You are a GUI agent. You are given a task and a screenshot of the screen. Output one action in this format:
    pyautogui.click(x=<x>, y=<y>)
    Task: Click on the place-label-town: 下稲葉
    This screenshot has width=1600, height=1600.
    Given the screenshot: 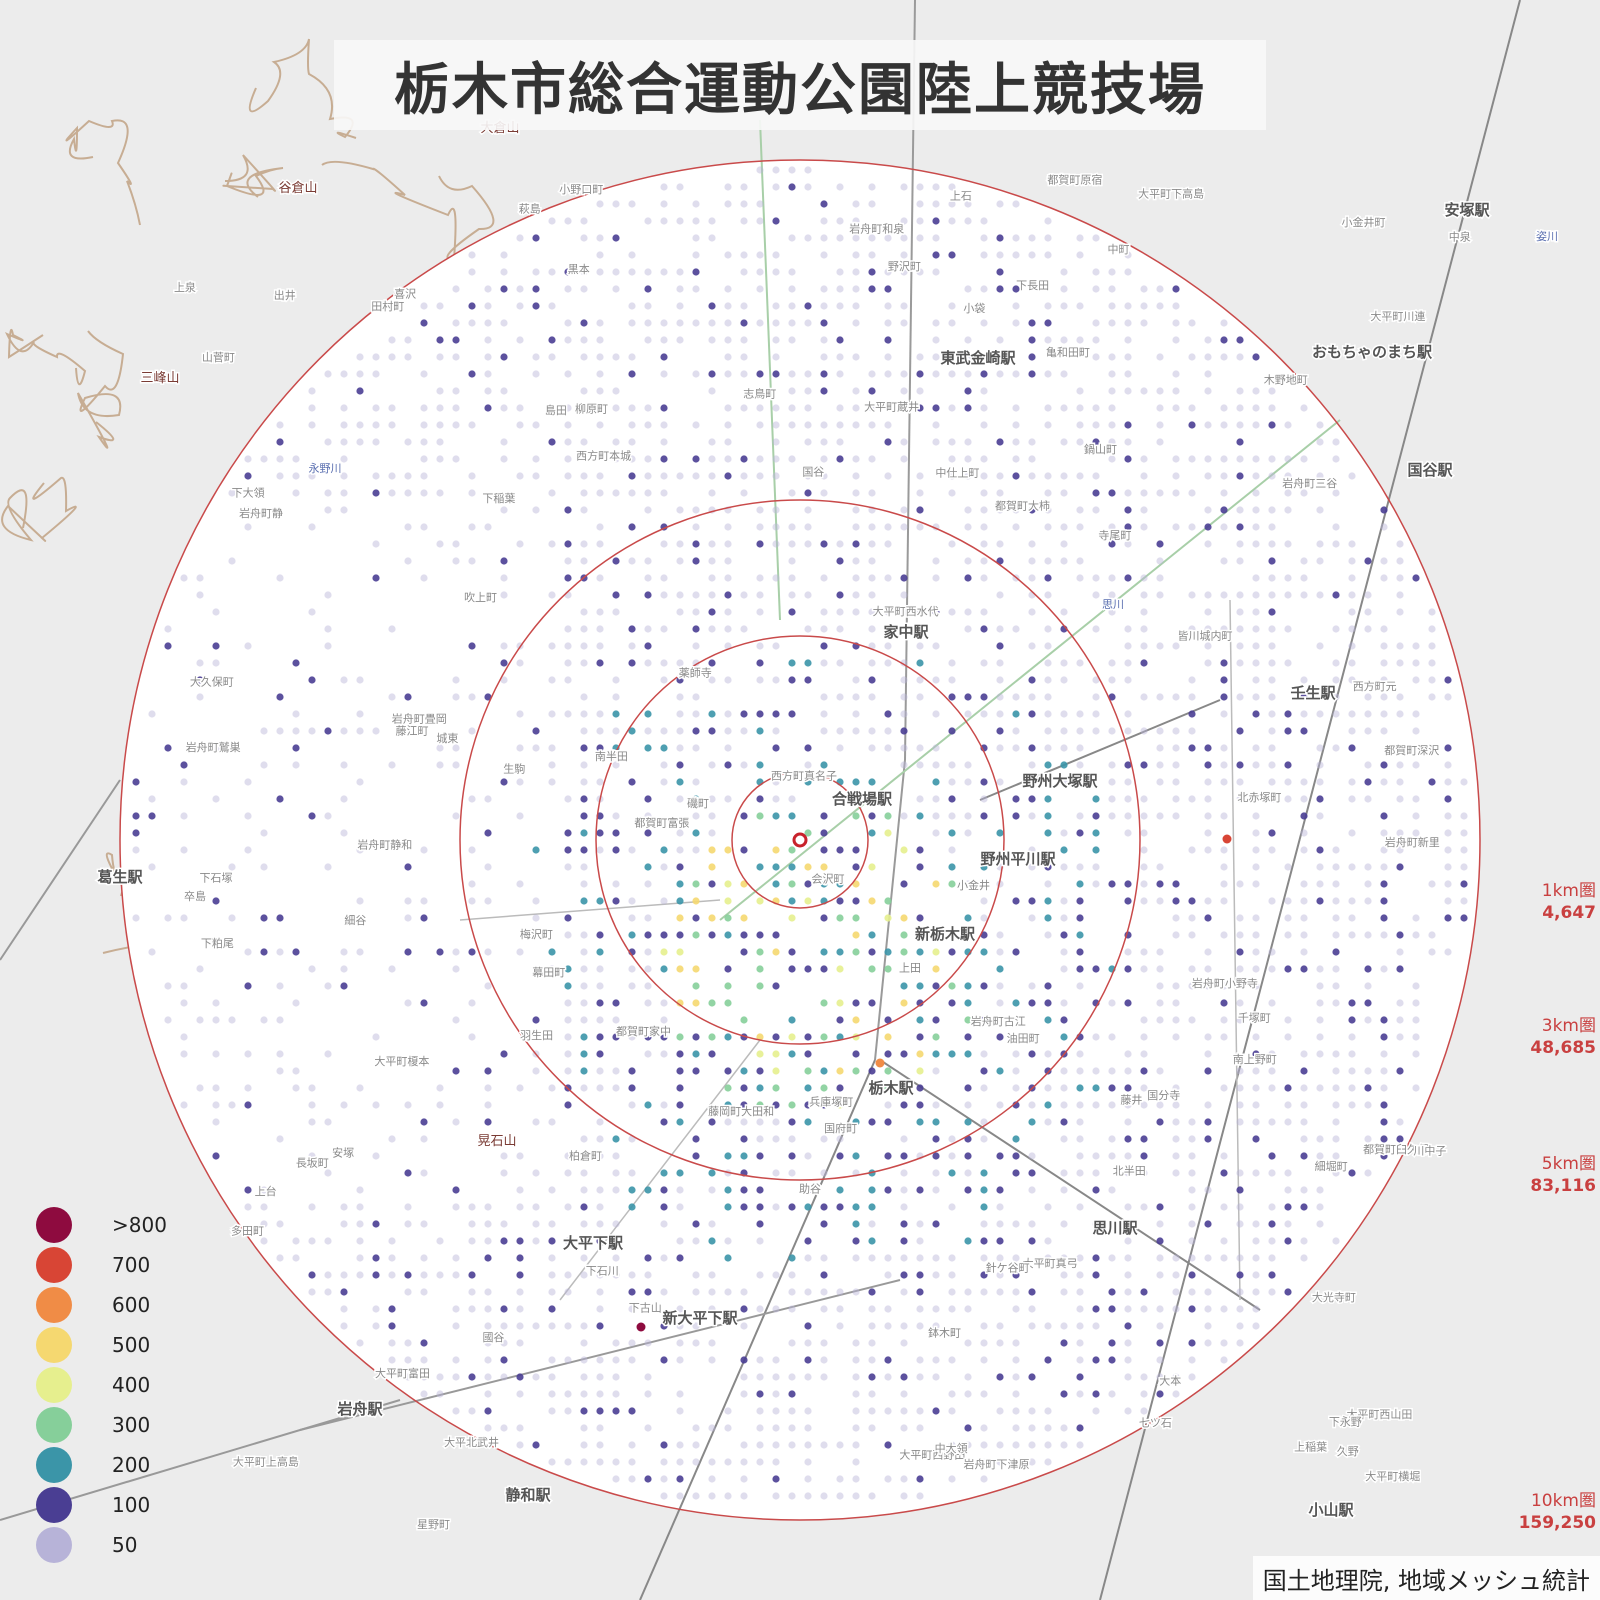 What is the action you would take?
    pyautogui.click(x=498, y=498)
    